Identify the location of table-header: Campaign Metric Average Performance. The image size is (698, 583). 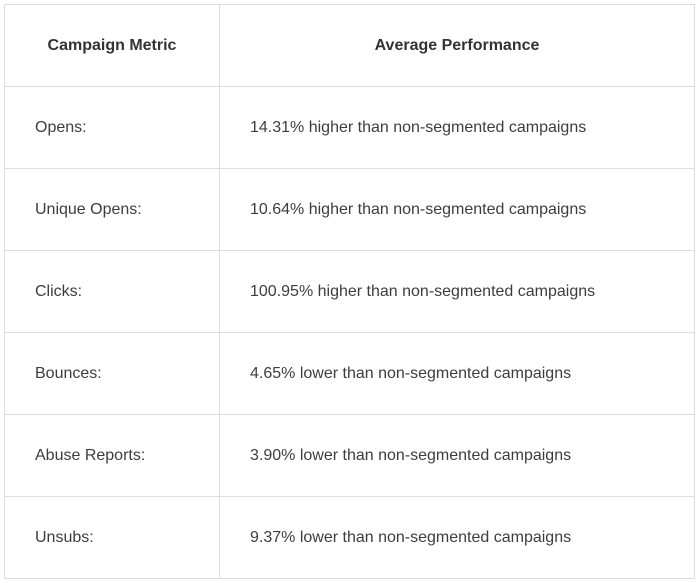
(349, 45).